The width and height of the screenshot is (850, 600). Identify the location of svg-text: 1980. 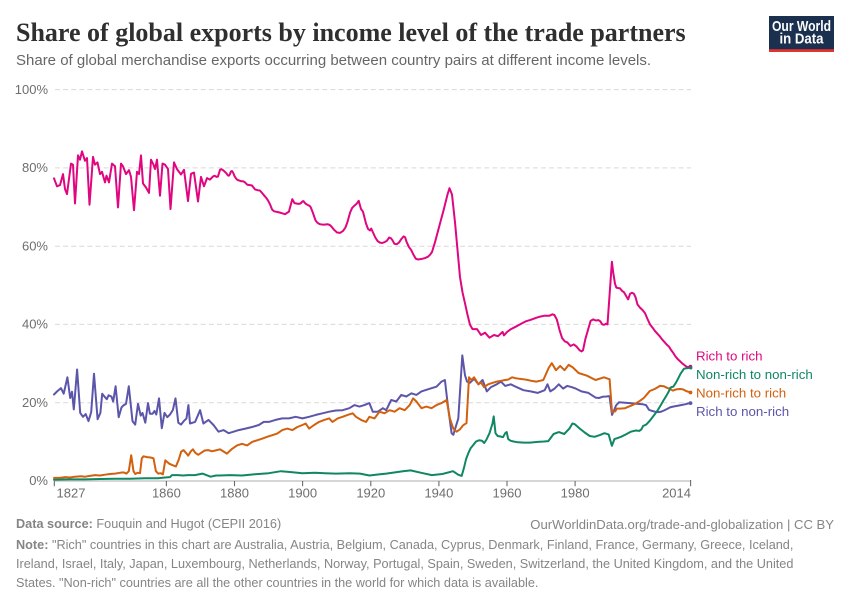
(575, 493).